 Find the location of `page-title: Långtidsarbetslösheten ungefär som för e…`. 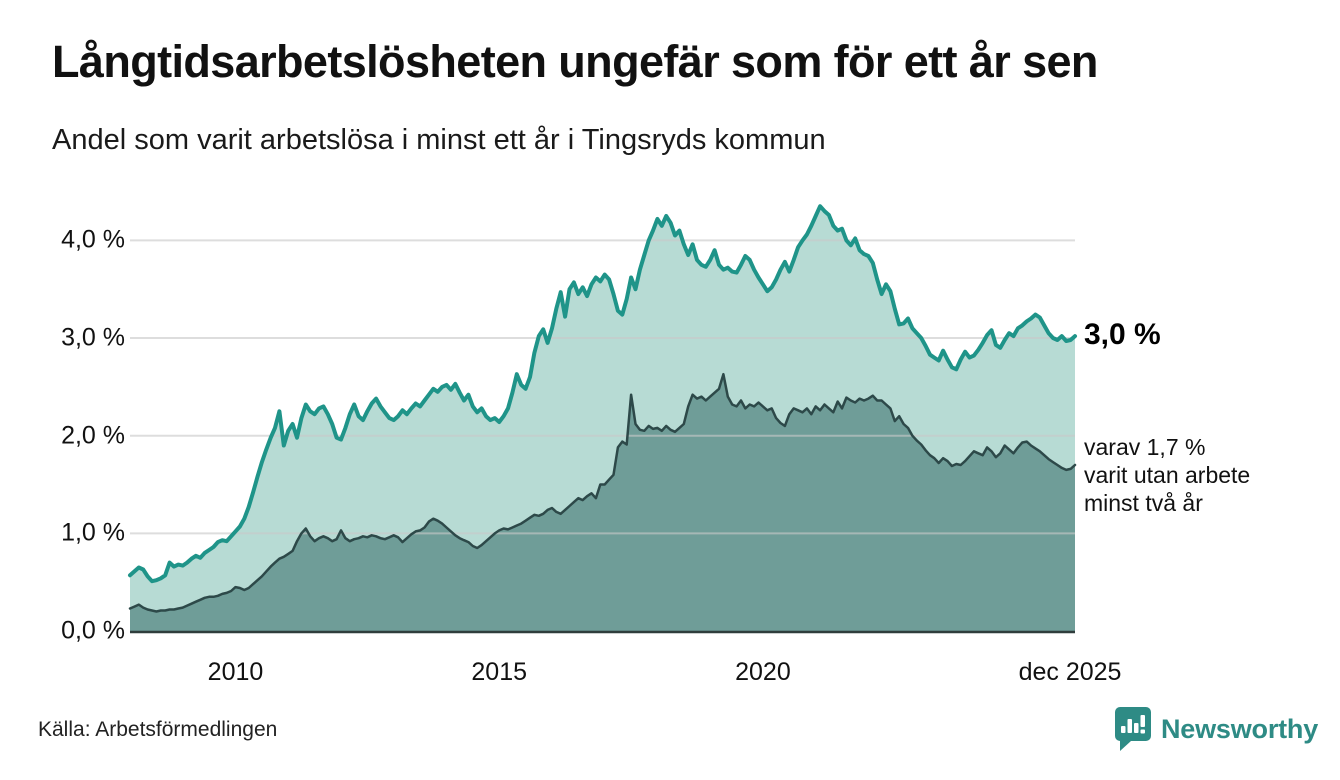

page-title: Långtidsarbetslösheten ungefär som för e… is located at coordinates (575, 61).